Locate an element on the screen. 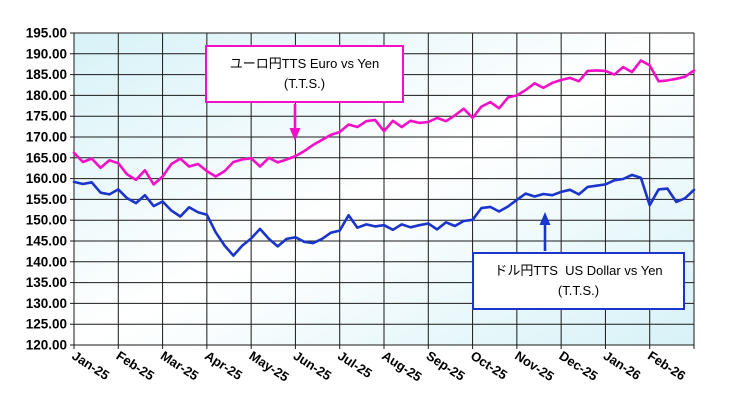 This screenshot has height=402, width=745. usd-annotation-line1: ドル円TTS US Dollar vs Yen is located at coordinates (578, 270).